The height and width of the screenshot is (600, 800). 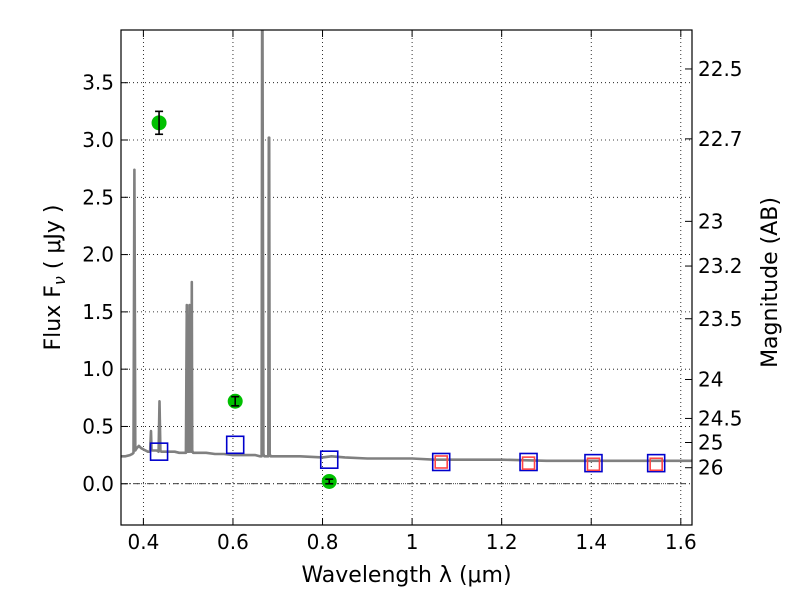 I want to click on right-axis-label: Magnitude (AB), so click(x=770, y=282).